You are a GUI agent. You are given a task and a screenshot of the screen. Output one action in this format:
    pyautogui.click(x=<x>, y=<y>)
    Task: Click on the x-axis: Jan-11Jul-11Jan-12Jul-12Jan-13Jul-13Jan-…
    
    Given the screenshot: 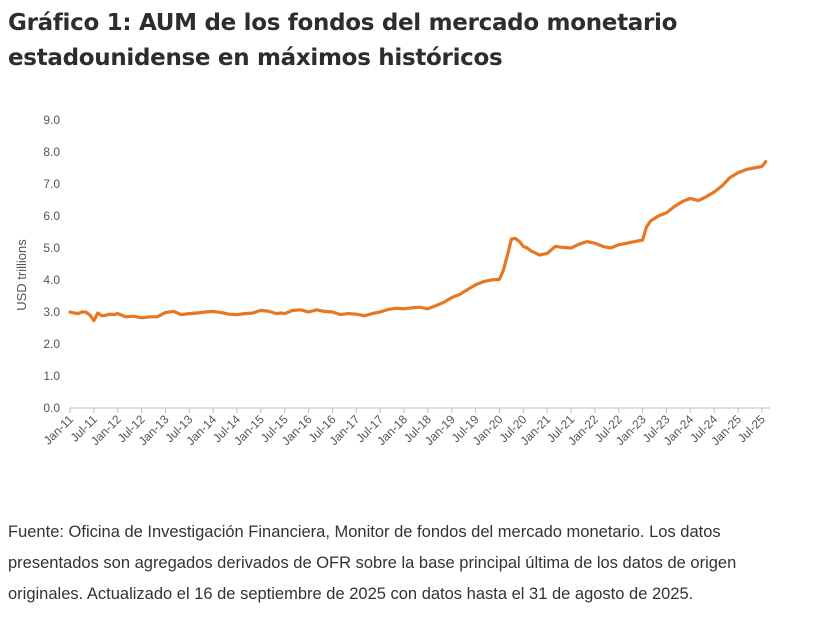 What is the action you would take?
    pyautogui.click(x=404, y=428)
    